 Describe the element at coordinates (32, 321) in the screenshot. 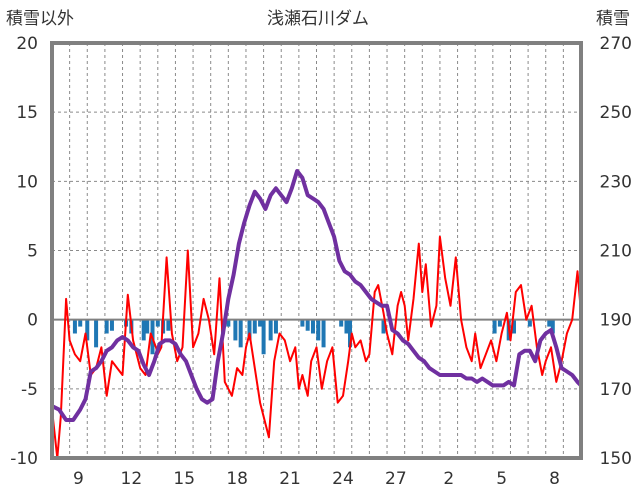

I see `y-left-tick-label: 0` at that location.